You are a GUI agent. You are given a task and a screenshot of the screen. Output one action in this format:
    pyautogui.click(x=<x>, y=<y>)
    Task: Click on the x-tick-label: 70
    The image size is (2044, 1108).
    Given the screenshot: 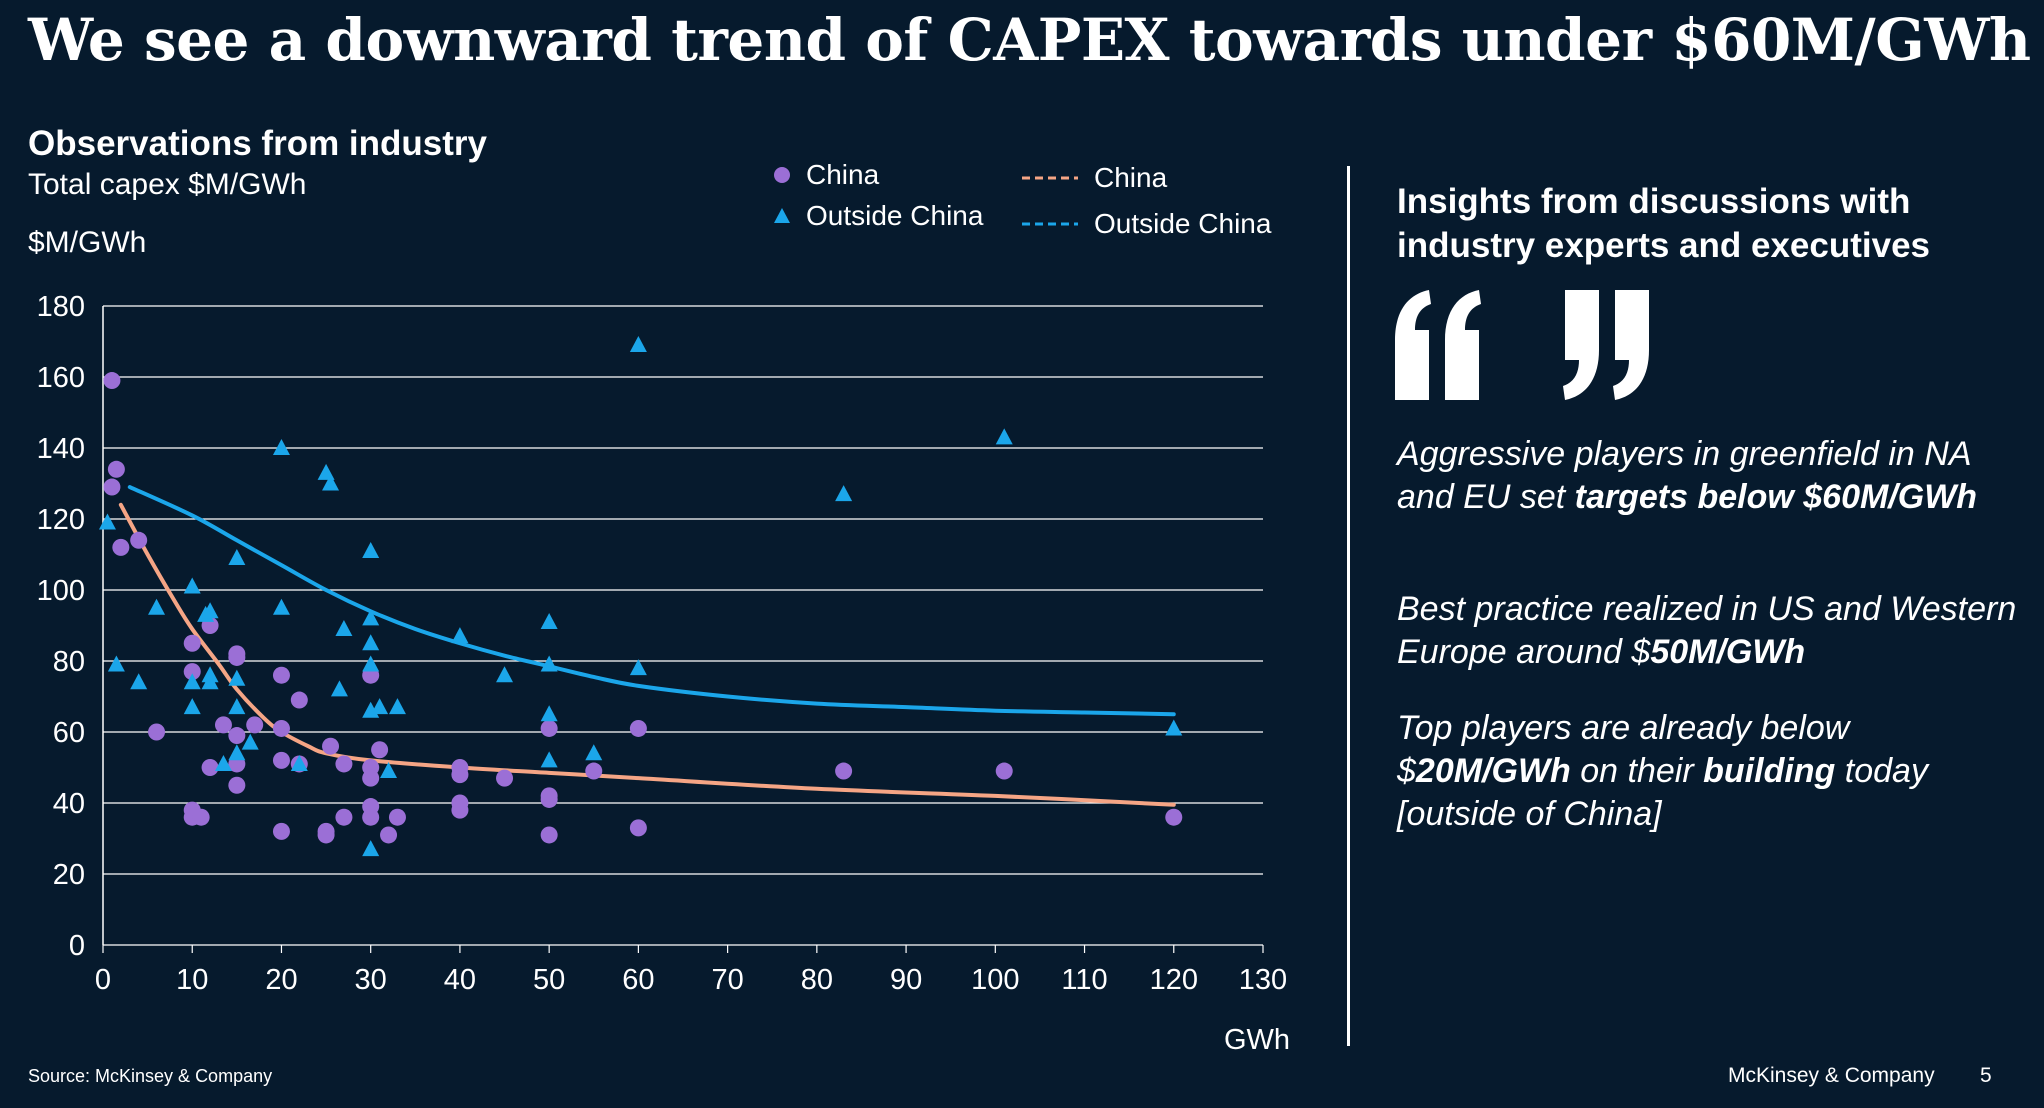 What is the action you would take?
    pyautogui.click(x=727, y=980)
    